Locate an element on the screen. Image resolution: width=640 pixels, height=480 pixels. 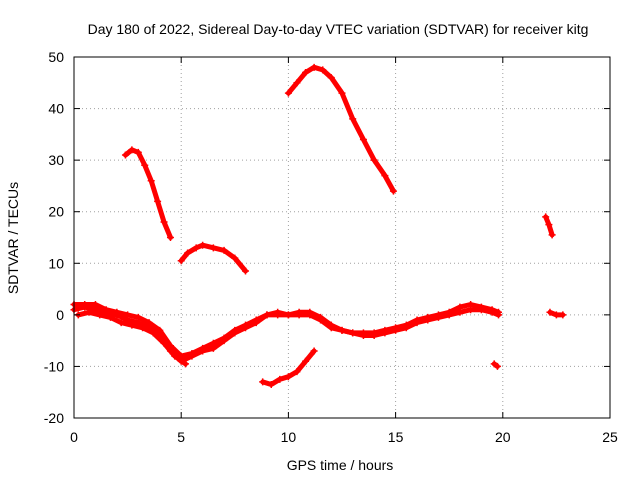
y-axis-label: SDTVAR / TECUs is located at coordinates (13, 238).